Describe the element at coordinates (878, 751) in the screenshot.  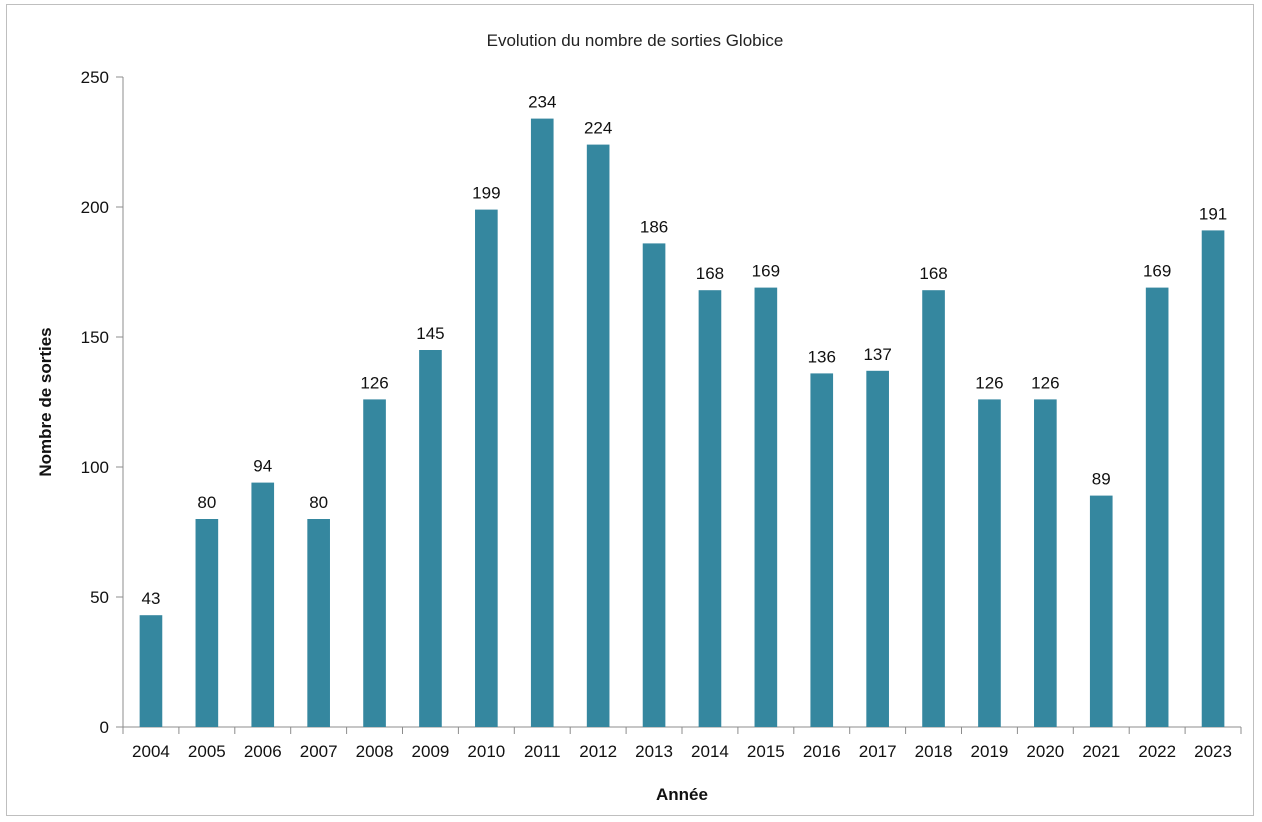
I see `x-tick-label: 2017` at that location.